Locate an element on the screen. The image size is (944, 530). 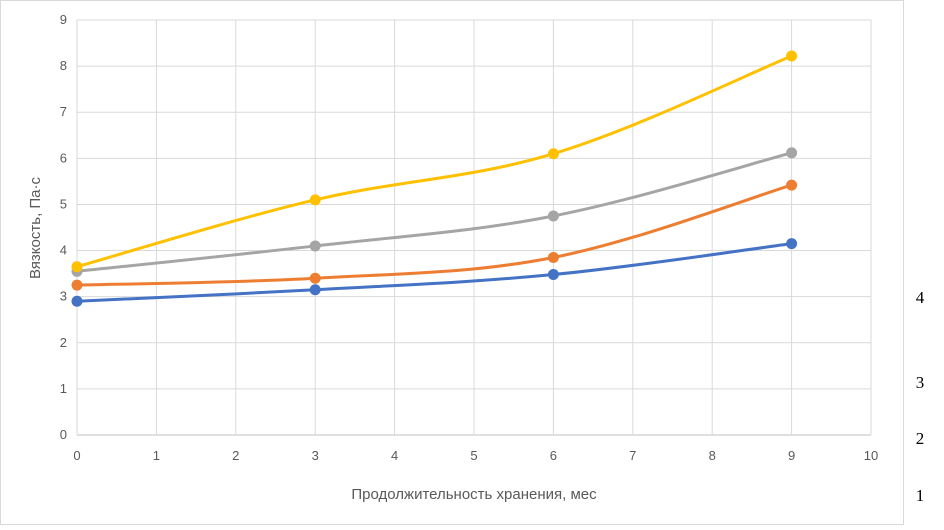
curve-number-label: 1 is located at coordinates (920, 495).